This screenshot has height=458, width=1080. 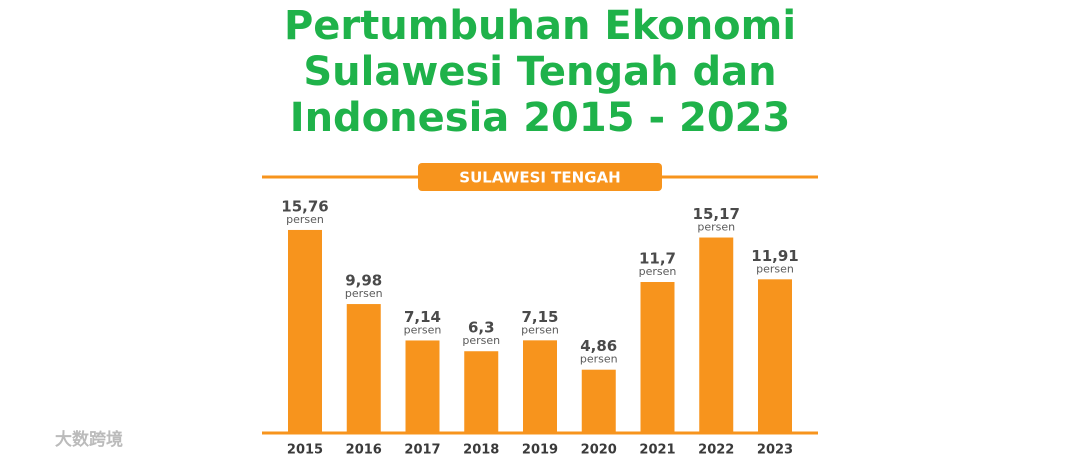 I want to click on value-label: 9,98, so click(x=363, y=281).